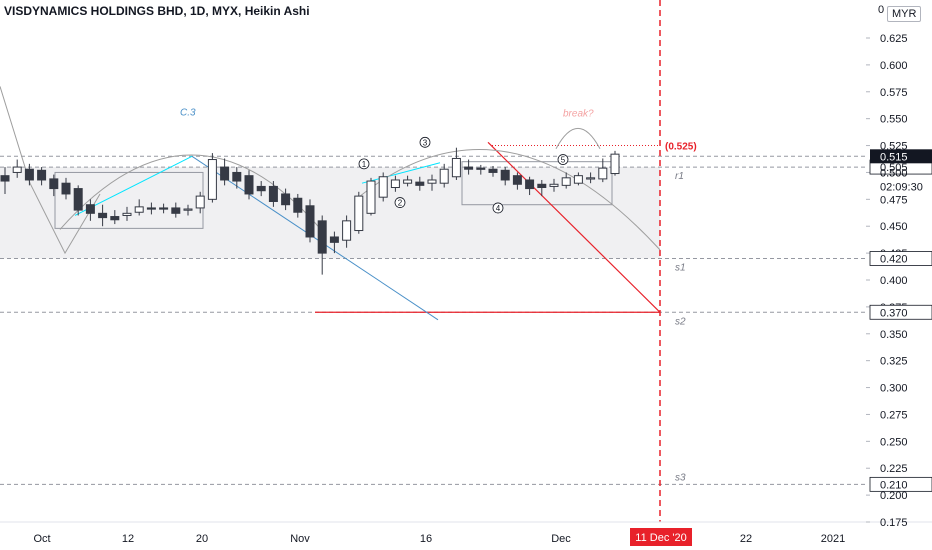 Image resolution: width=932 pixels, height=550 pixels. Describe the element at coordinates (894, 120) in the screenshot. I see `y-tick-label: 0.550` at that location.